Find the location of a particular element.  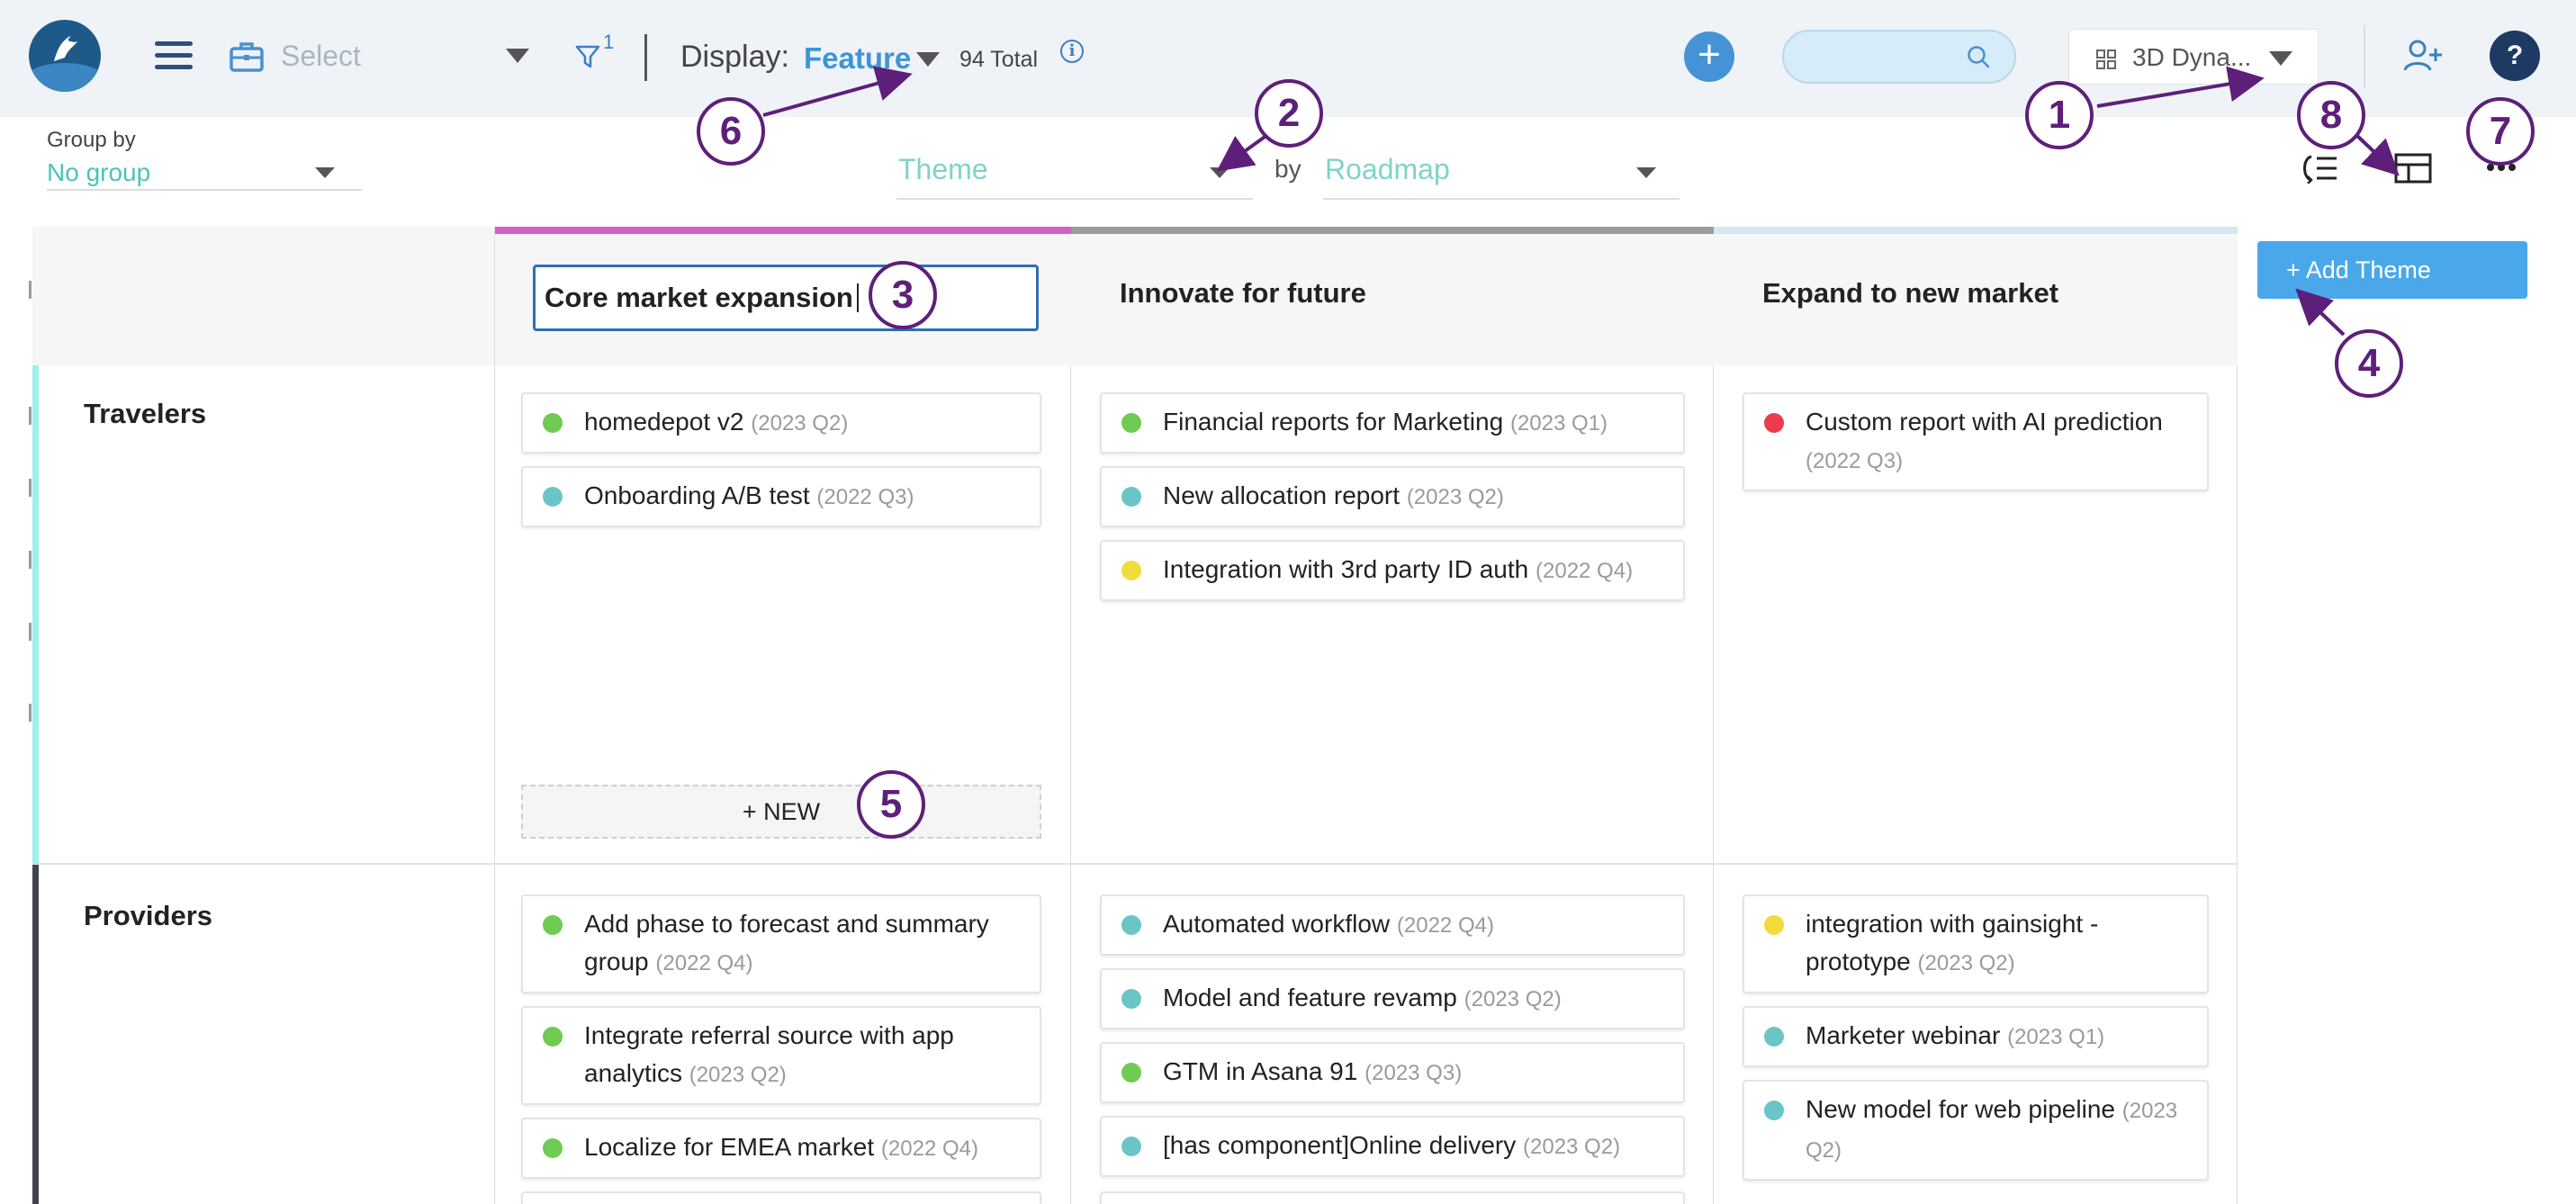

lane-title: Providers is located at coordinates (148, 915).